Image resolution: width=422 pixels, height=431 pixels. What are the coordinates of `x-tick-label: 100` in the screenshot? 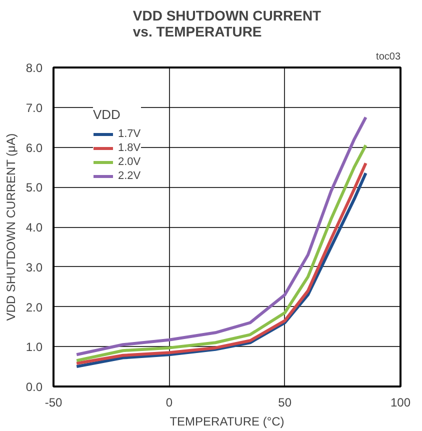 It's located at (400, 403).